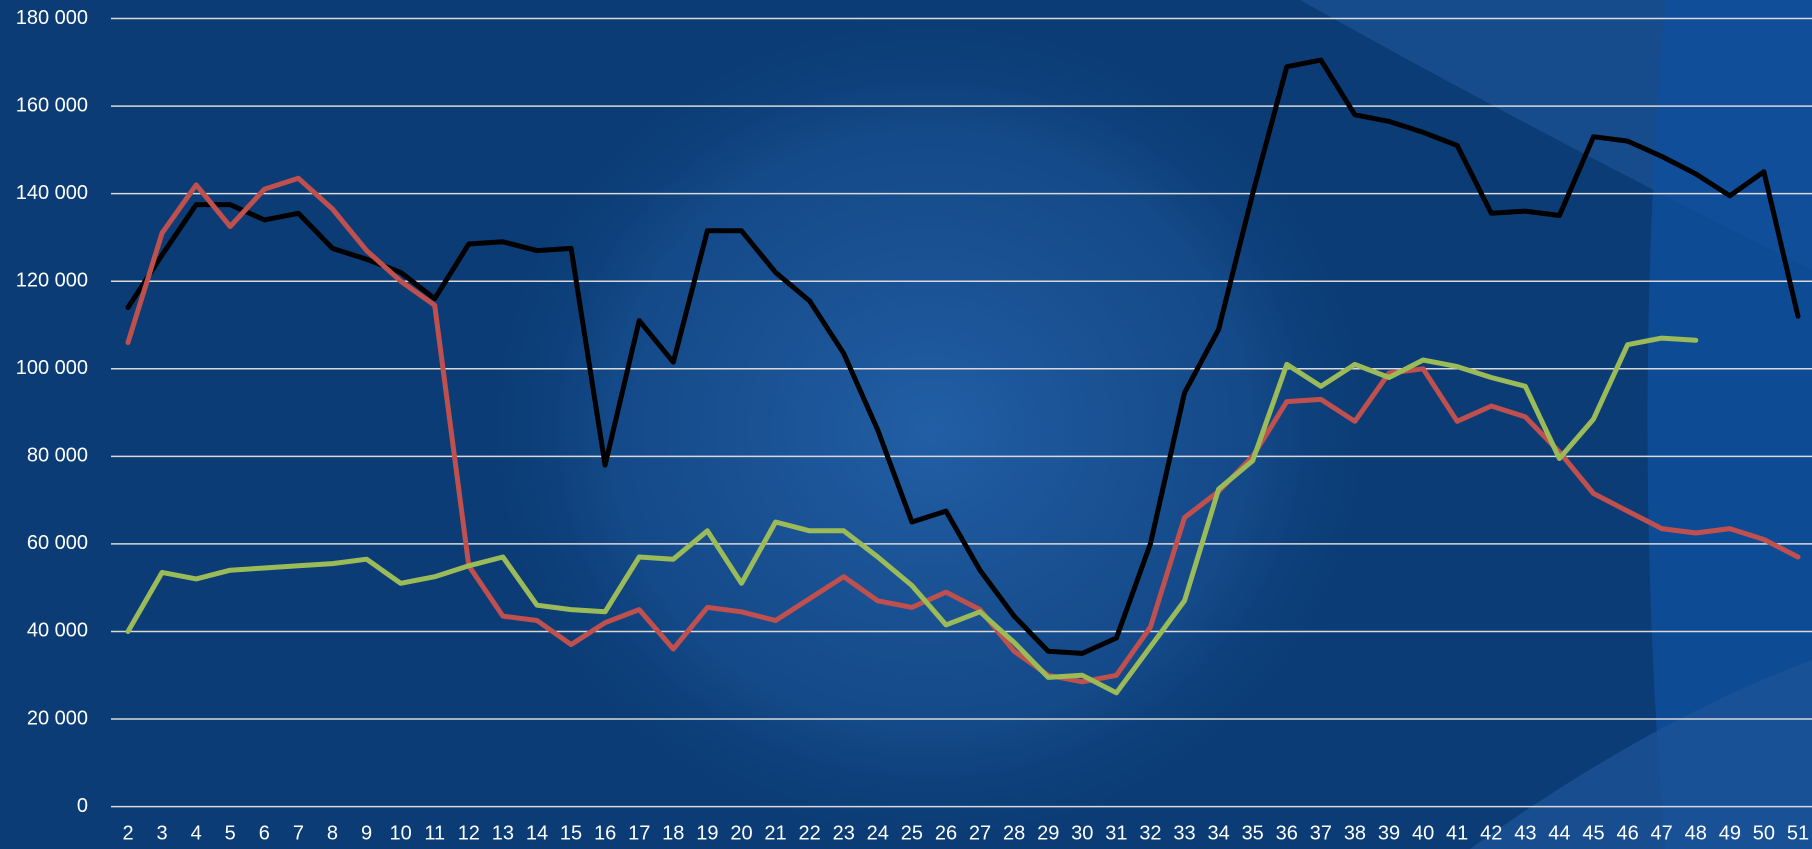  I want to click on x-tick-label: 51, so click(1798, 833).